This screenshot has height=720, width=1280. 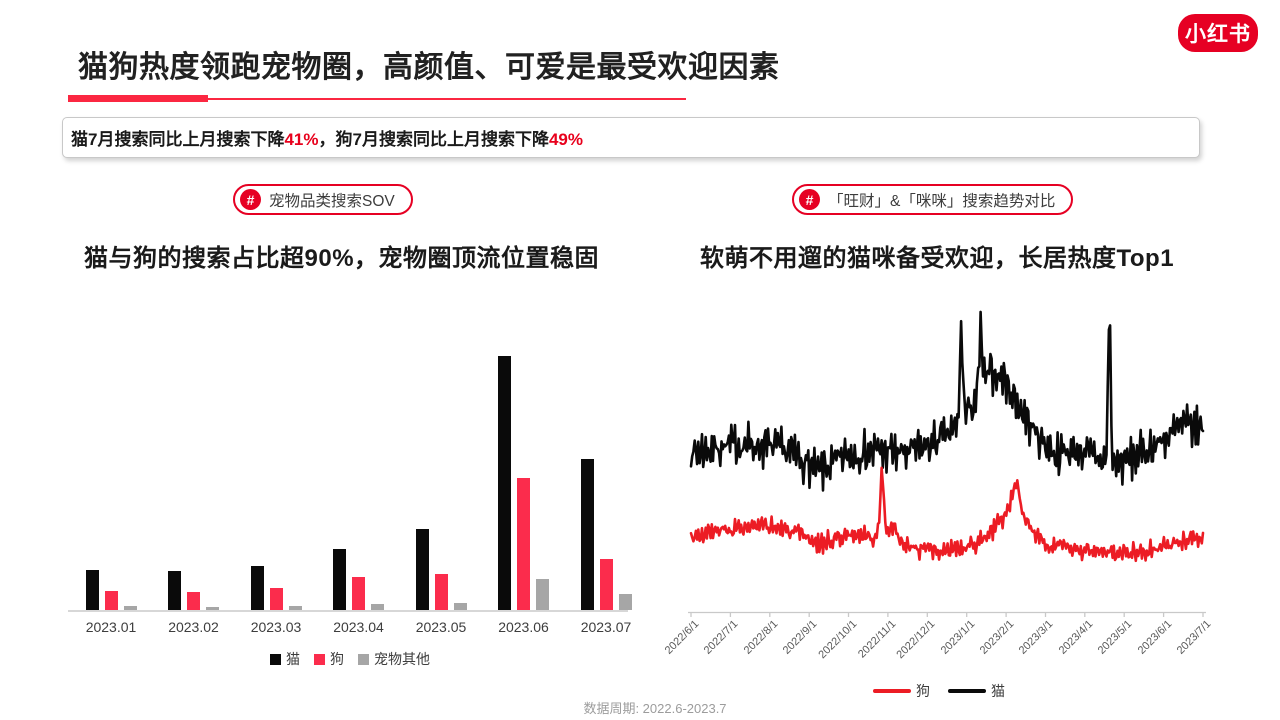 I want to click on badge-label: 「旺财」&「咪咪」搜索趋势对比, so click(x=942, y=201).